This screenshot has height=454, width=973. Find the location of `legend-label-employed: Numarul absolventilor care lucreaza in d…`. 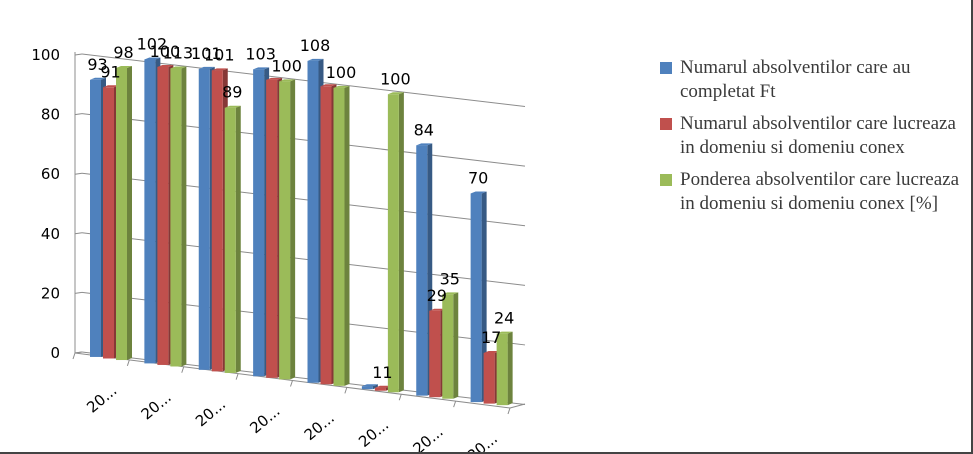

legend-label-employed: Numarul absolventilor care lucreaza in d… is located at coordinates (818, 135).